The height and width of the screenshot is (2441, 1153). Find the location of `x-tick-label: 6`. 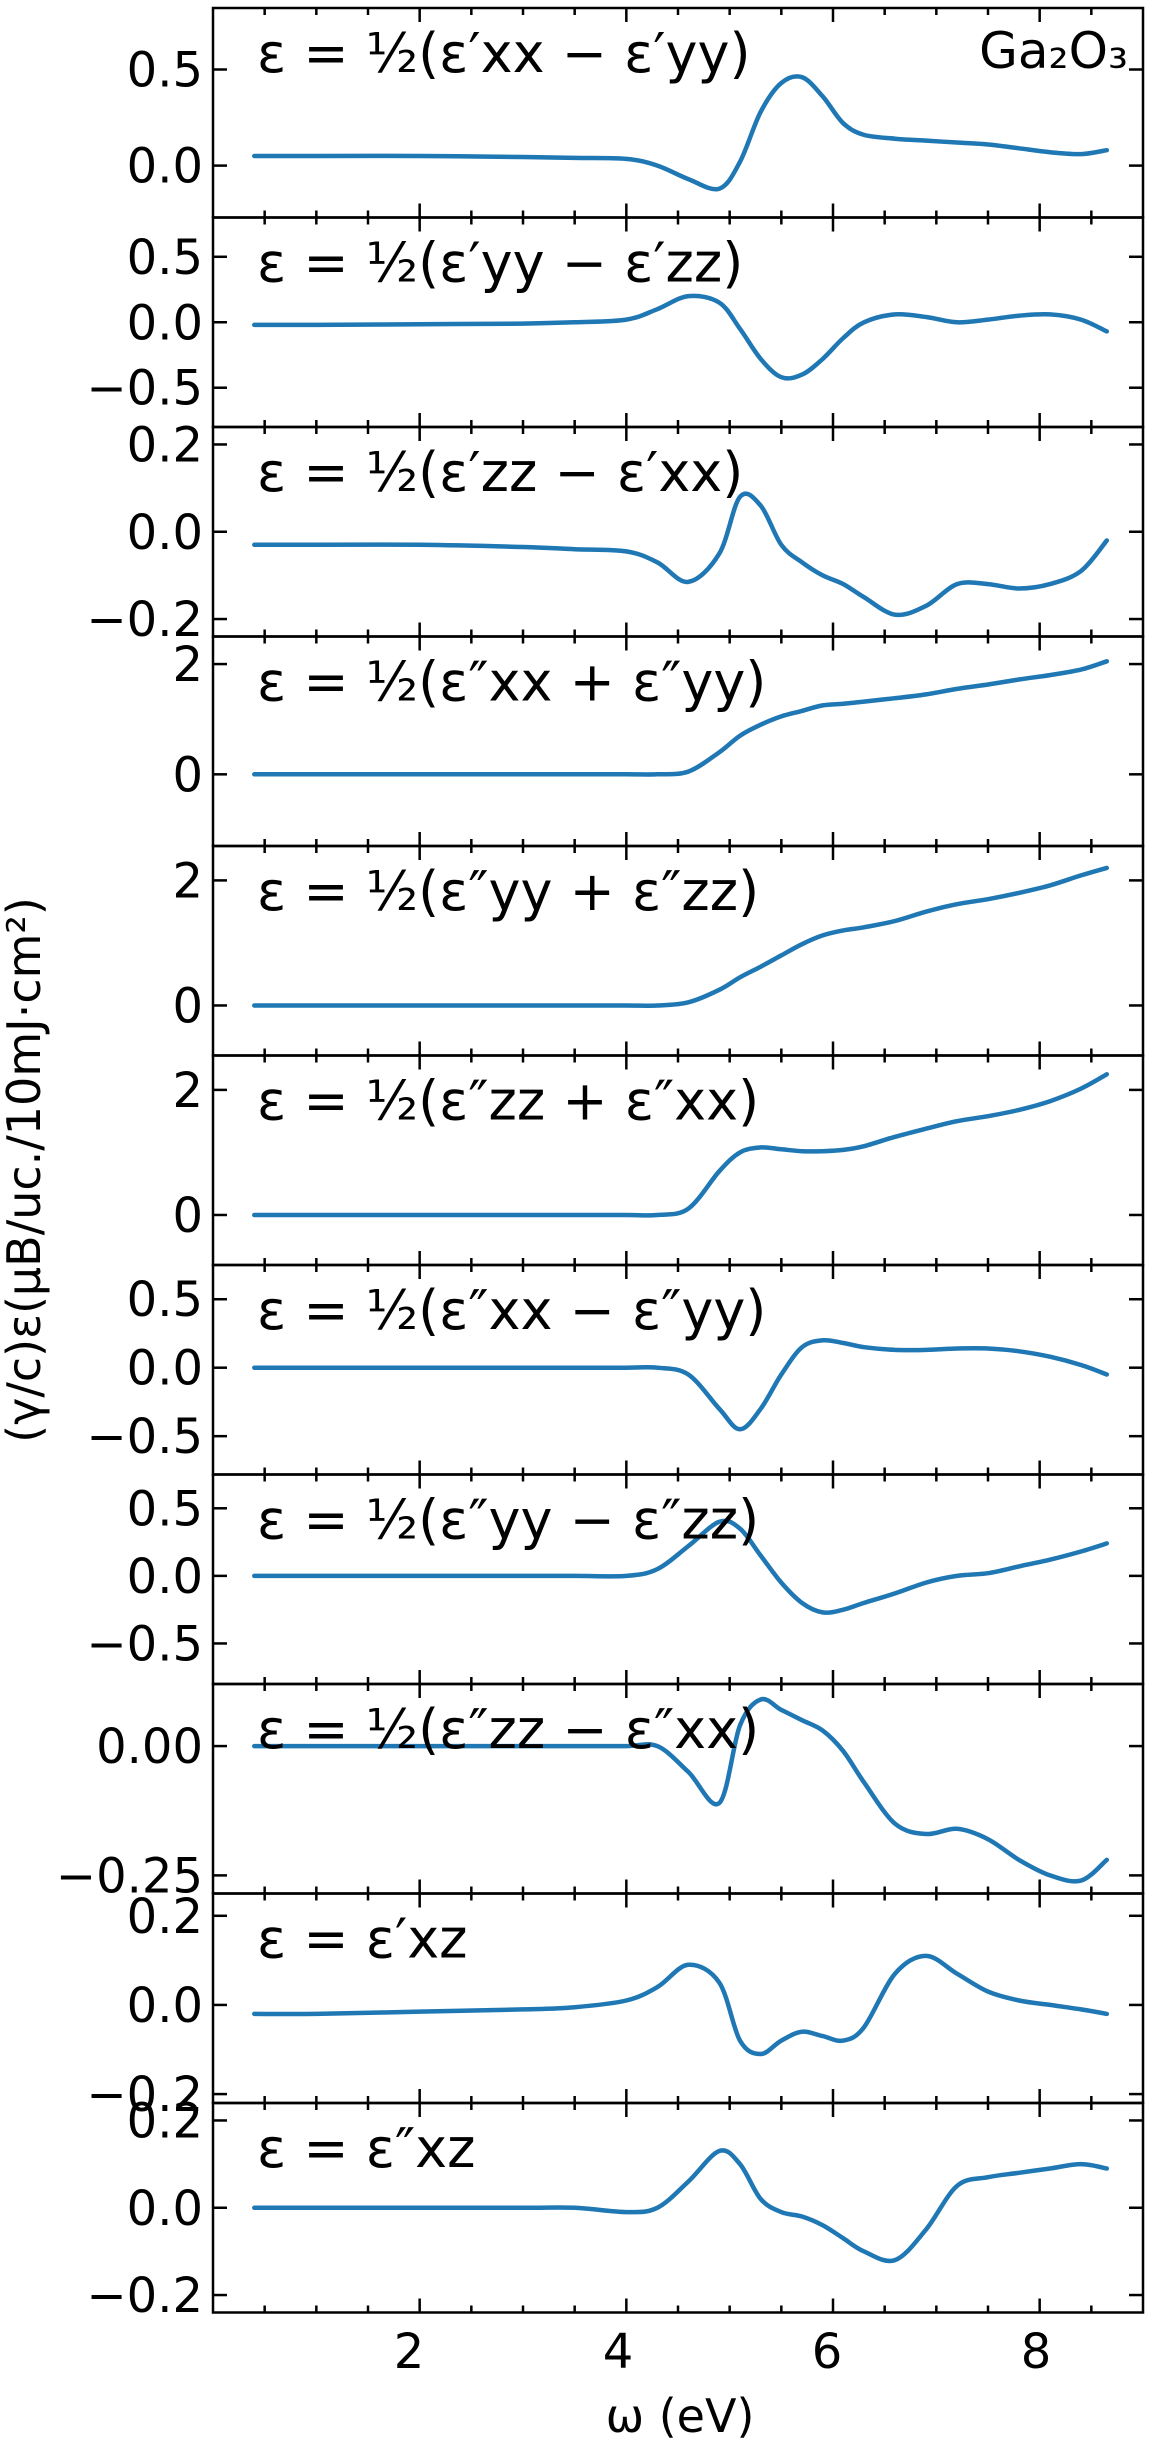

x-tick-label: 6 is located at coordinates (827, 2352).